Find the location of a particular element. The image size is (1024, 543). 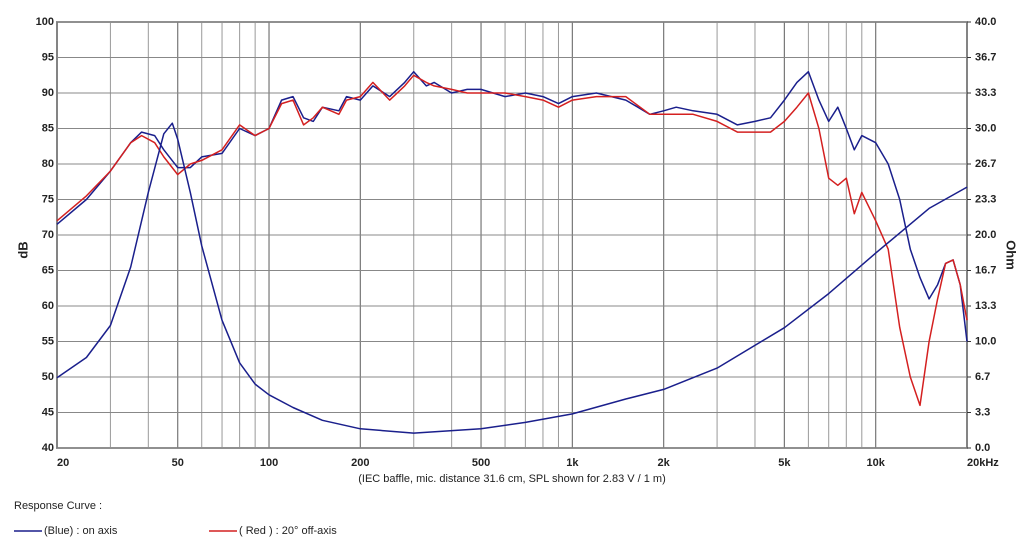

y-tick-label: 75 is located at coordinates (48, 199).